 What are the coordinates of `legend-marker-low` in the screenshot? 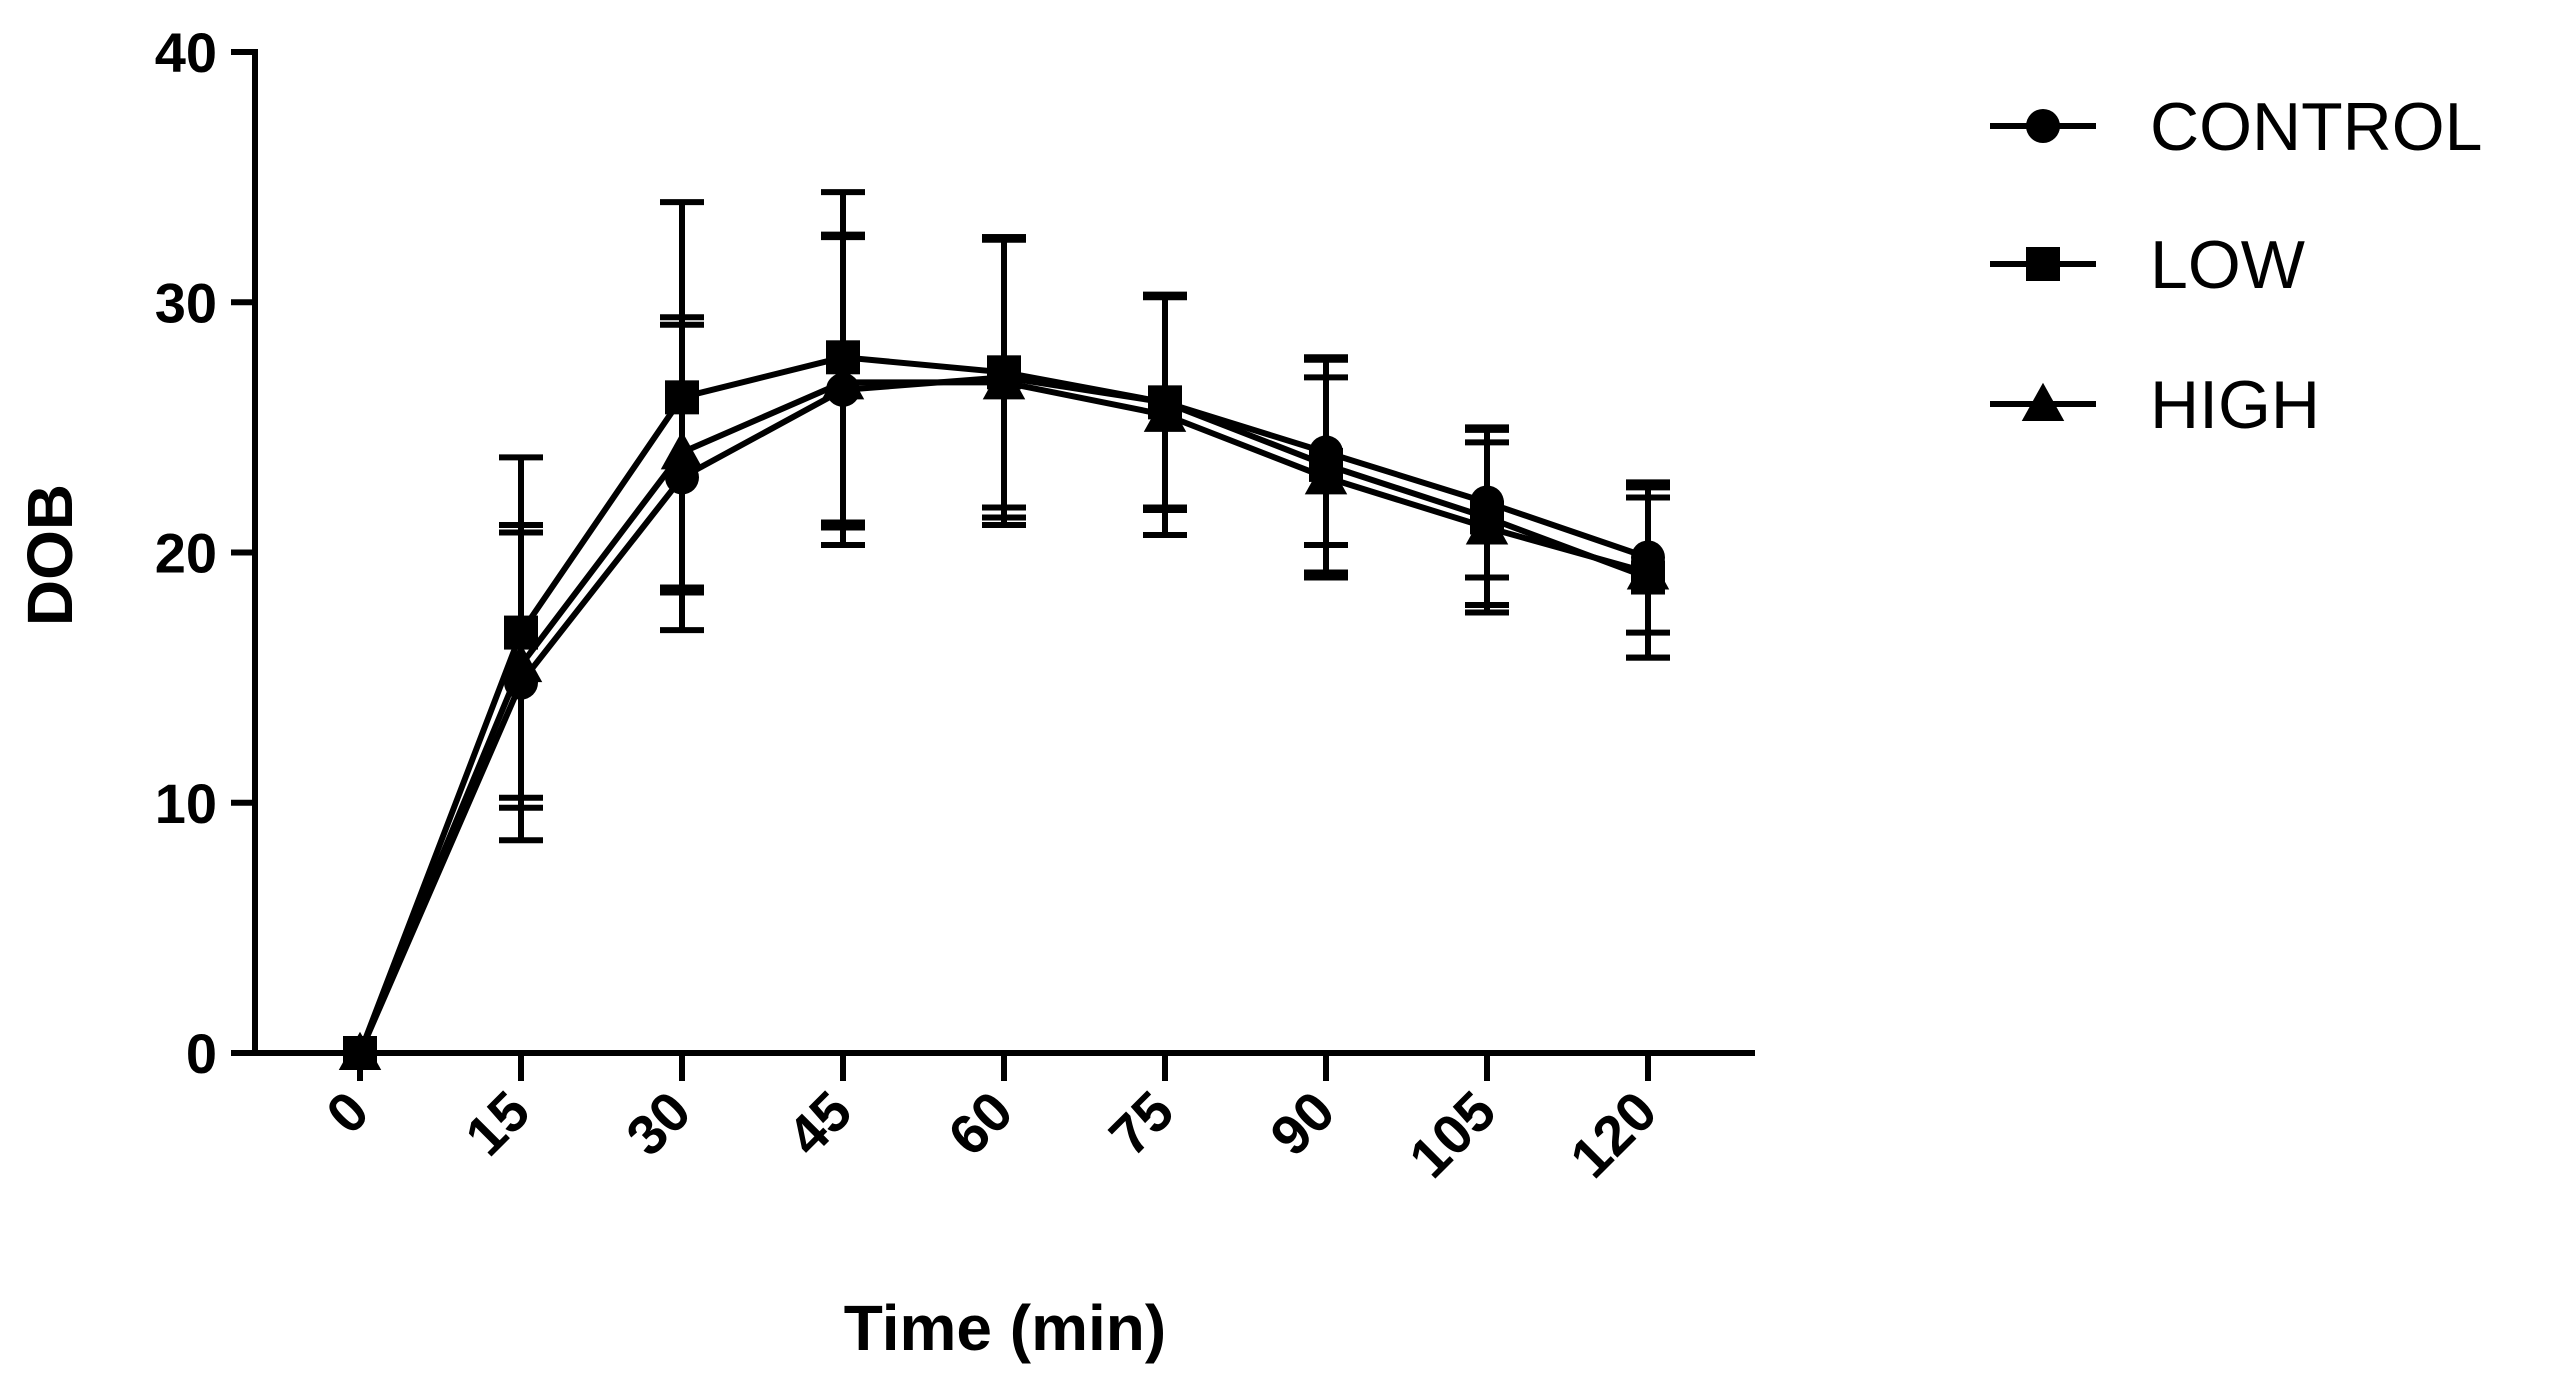 It's located at (2043, 264).